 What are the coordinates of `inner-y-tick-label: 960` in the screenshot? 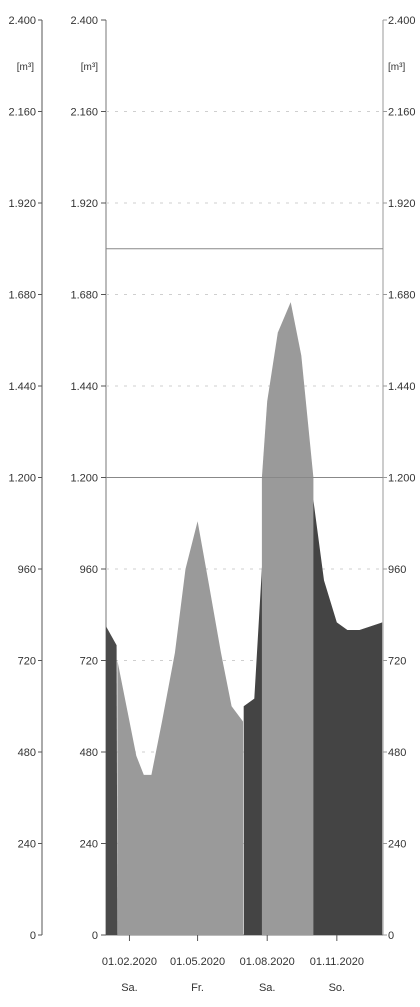 It's located at (89, 570).